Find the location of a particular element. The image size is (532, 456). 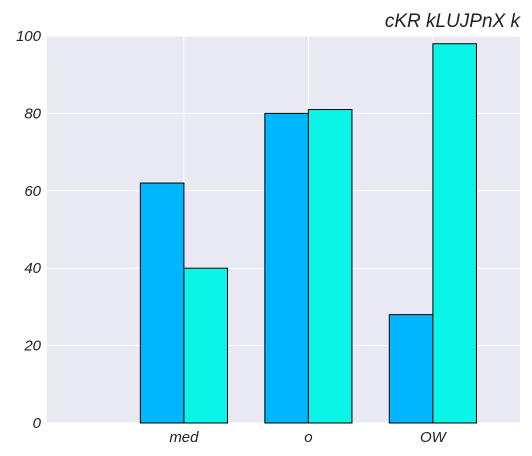

x-tick-label: o is located at coordinates (308, 437).